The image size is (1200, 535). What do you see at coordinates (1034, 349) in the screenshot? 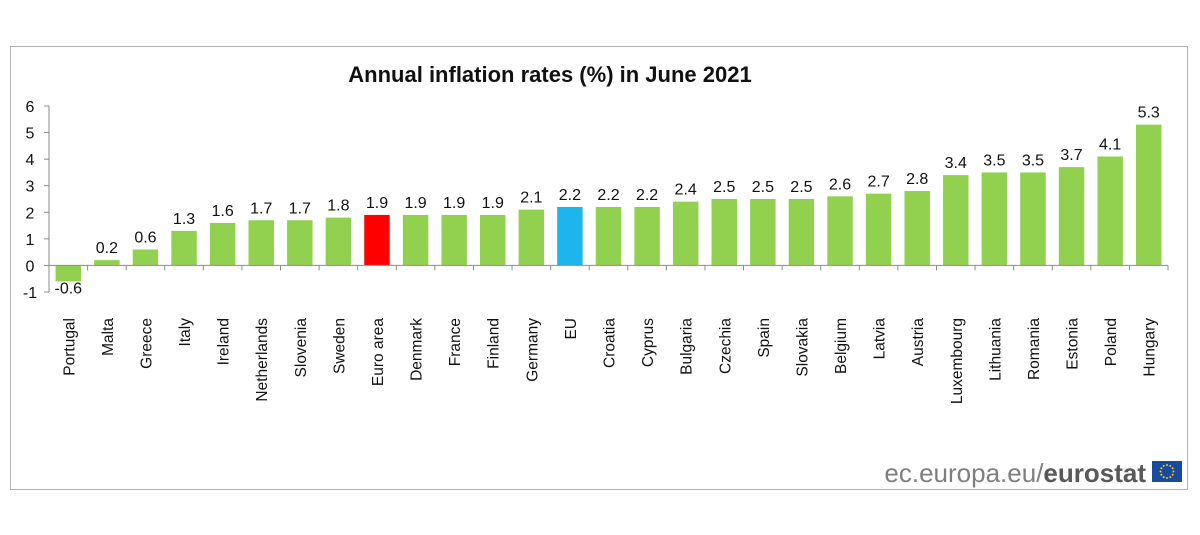
I see `x-tick-label: Romania` at bounding box center [1034, 349].